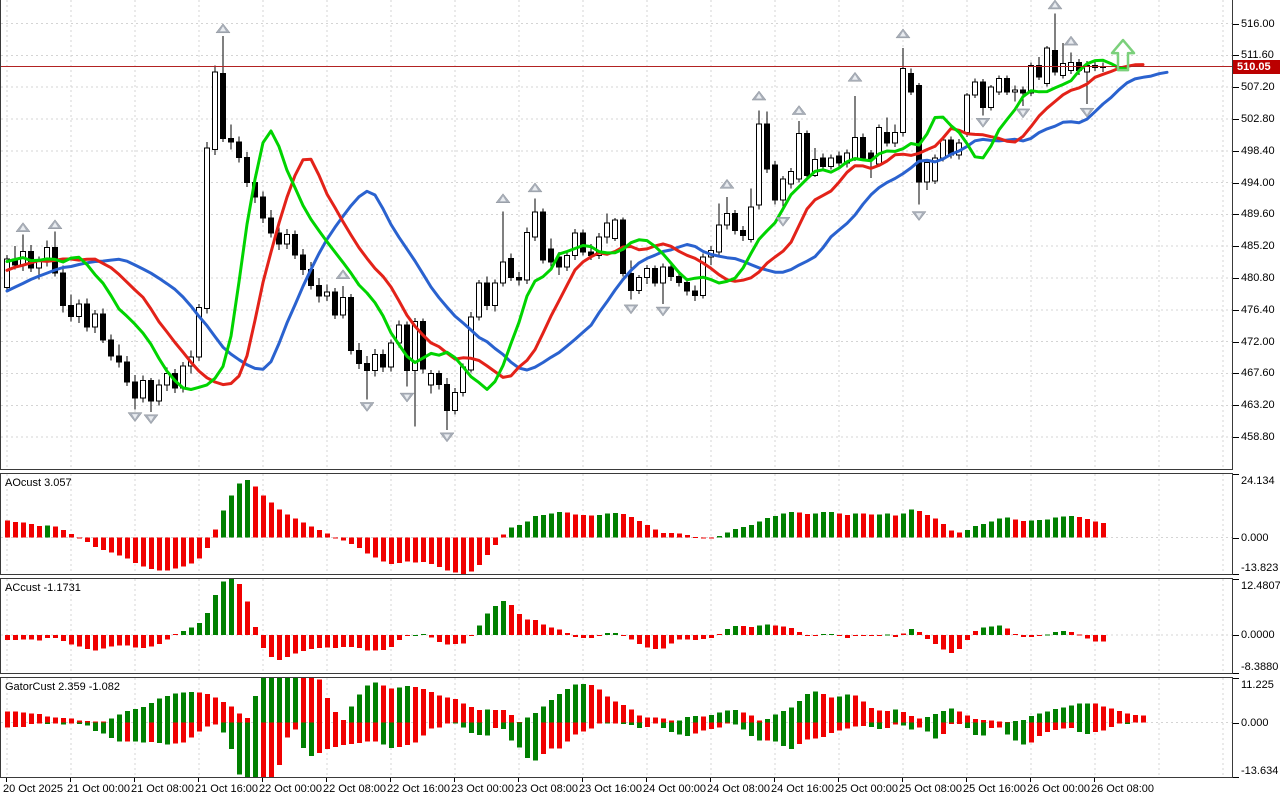  I want to click on indicator-axis-label: 0.0000, so click(1258, 635).